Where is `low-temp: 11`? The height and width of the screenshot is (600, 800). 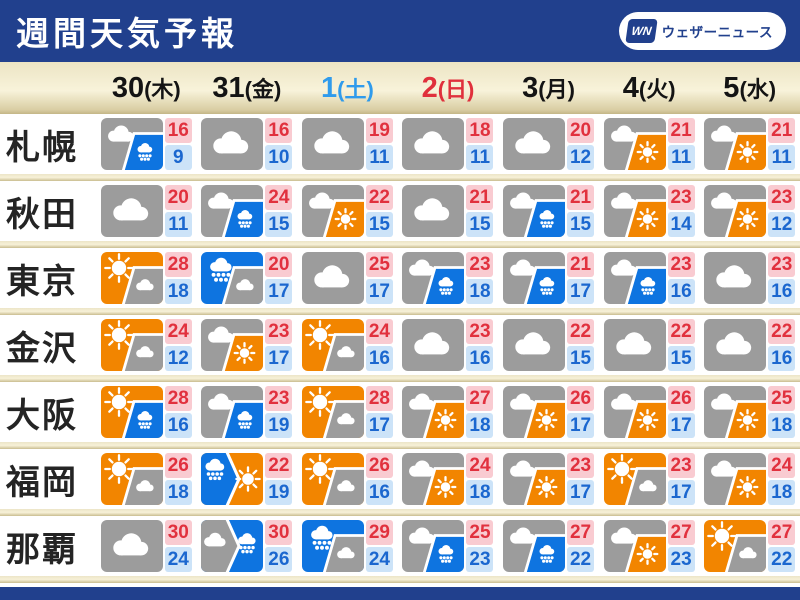 low-temp: 11 is located at coordinates (681, 157).